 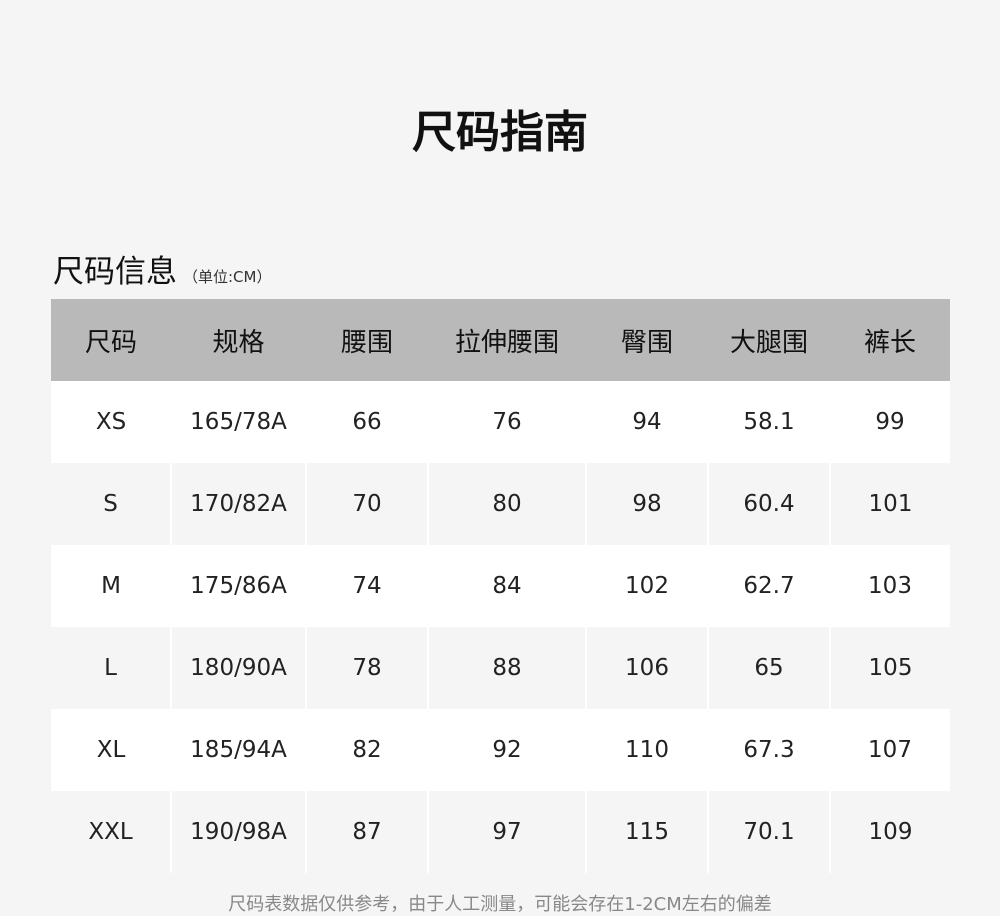 I want to click on table-cell: 70, so click(x=366, y=504).